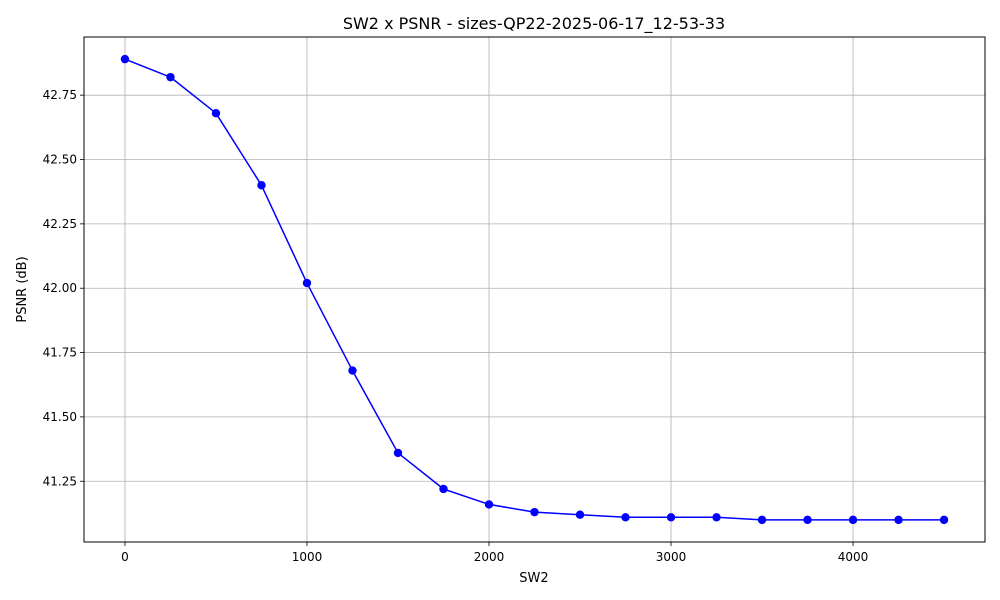  Describe the element at coordinates (60, 95) in the screenshot. I see `y-tick-label: 42.75` at that location.